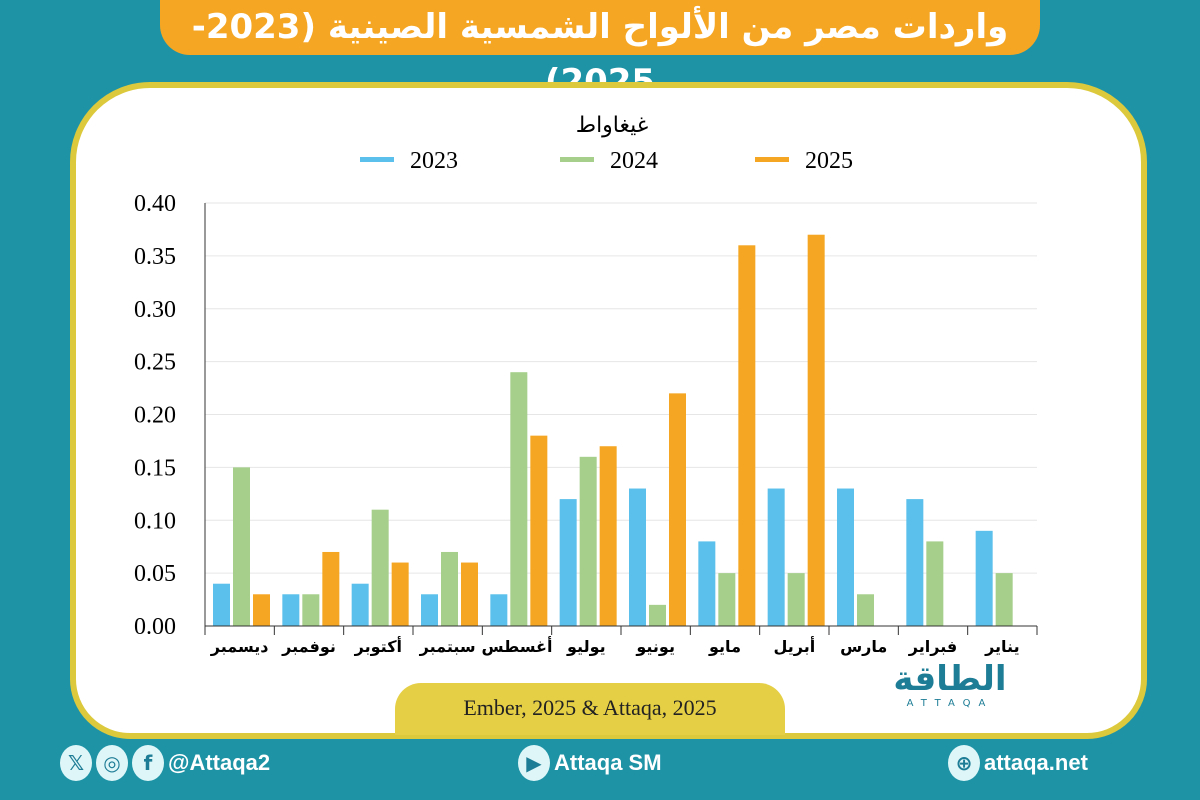  I want to click on source-note: Ember, 2025 & Attaqa, 2025, so click(590, 709).